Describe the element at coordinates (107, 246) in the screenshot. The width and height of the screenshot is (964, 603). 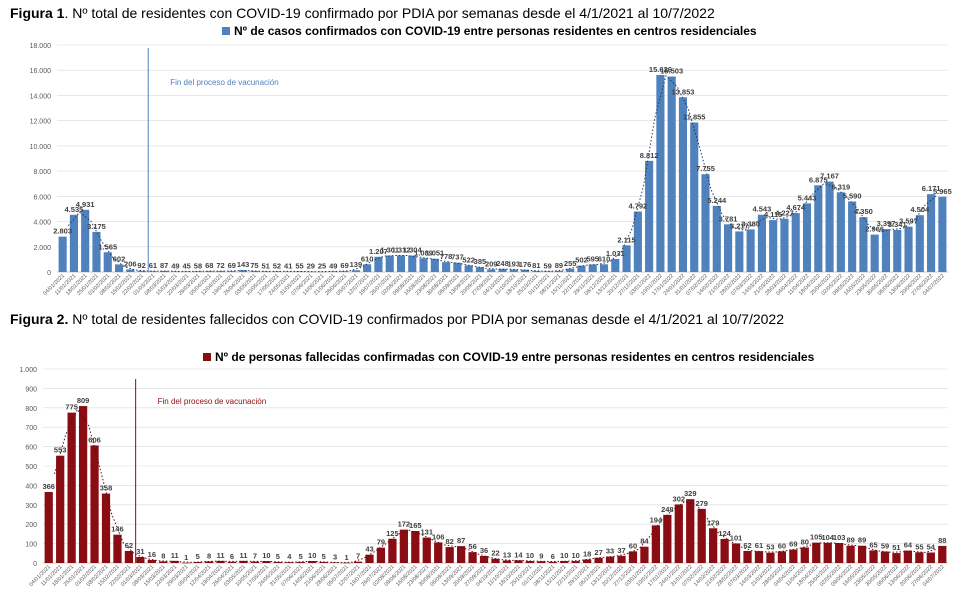
I see `data-label: 1.565` at that location.